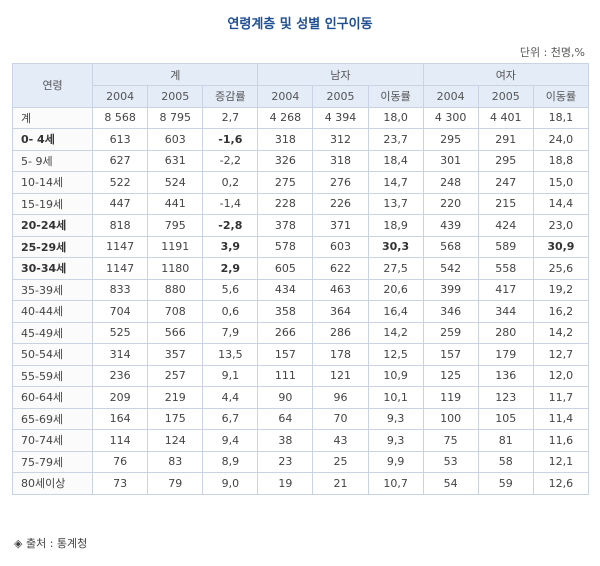 This screenshot has height=566, width=600. I want to click on table-row: 55-59세 236 257 9,1 111 121 10,9 125 136 12,0, so click(300, 375).